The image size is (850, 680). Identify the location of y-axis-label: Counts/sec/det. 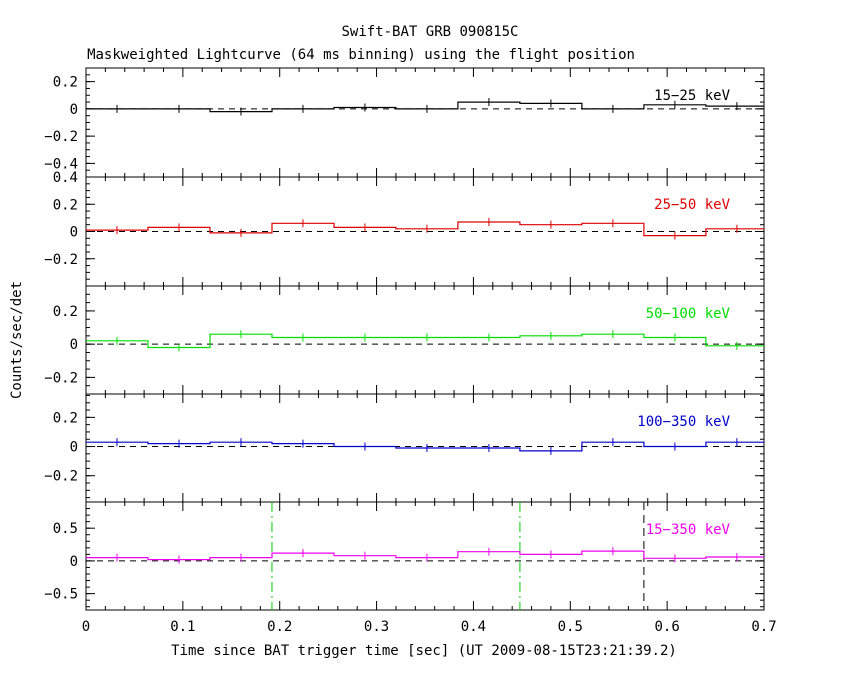
(17, 340).